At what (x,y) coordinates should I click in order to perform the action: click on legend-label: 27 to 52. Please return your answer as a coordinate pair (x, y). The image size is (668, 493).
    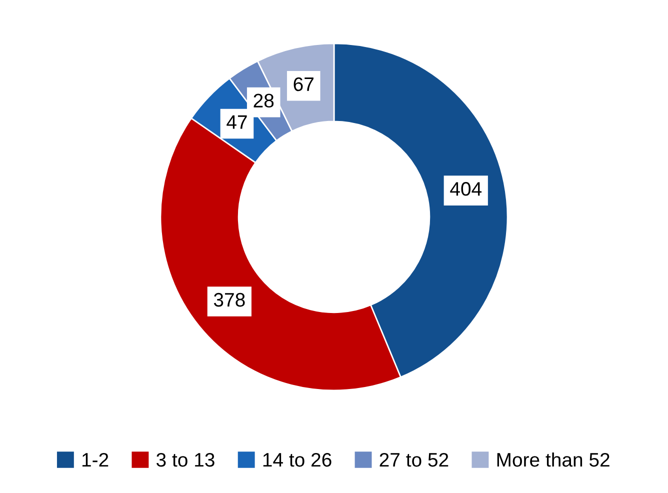
    Looking at the image, I should click on (414, 459).